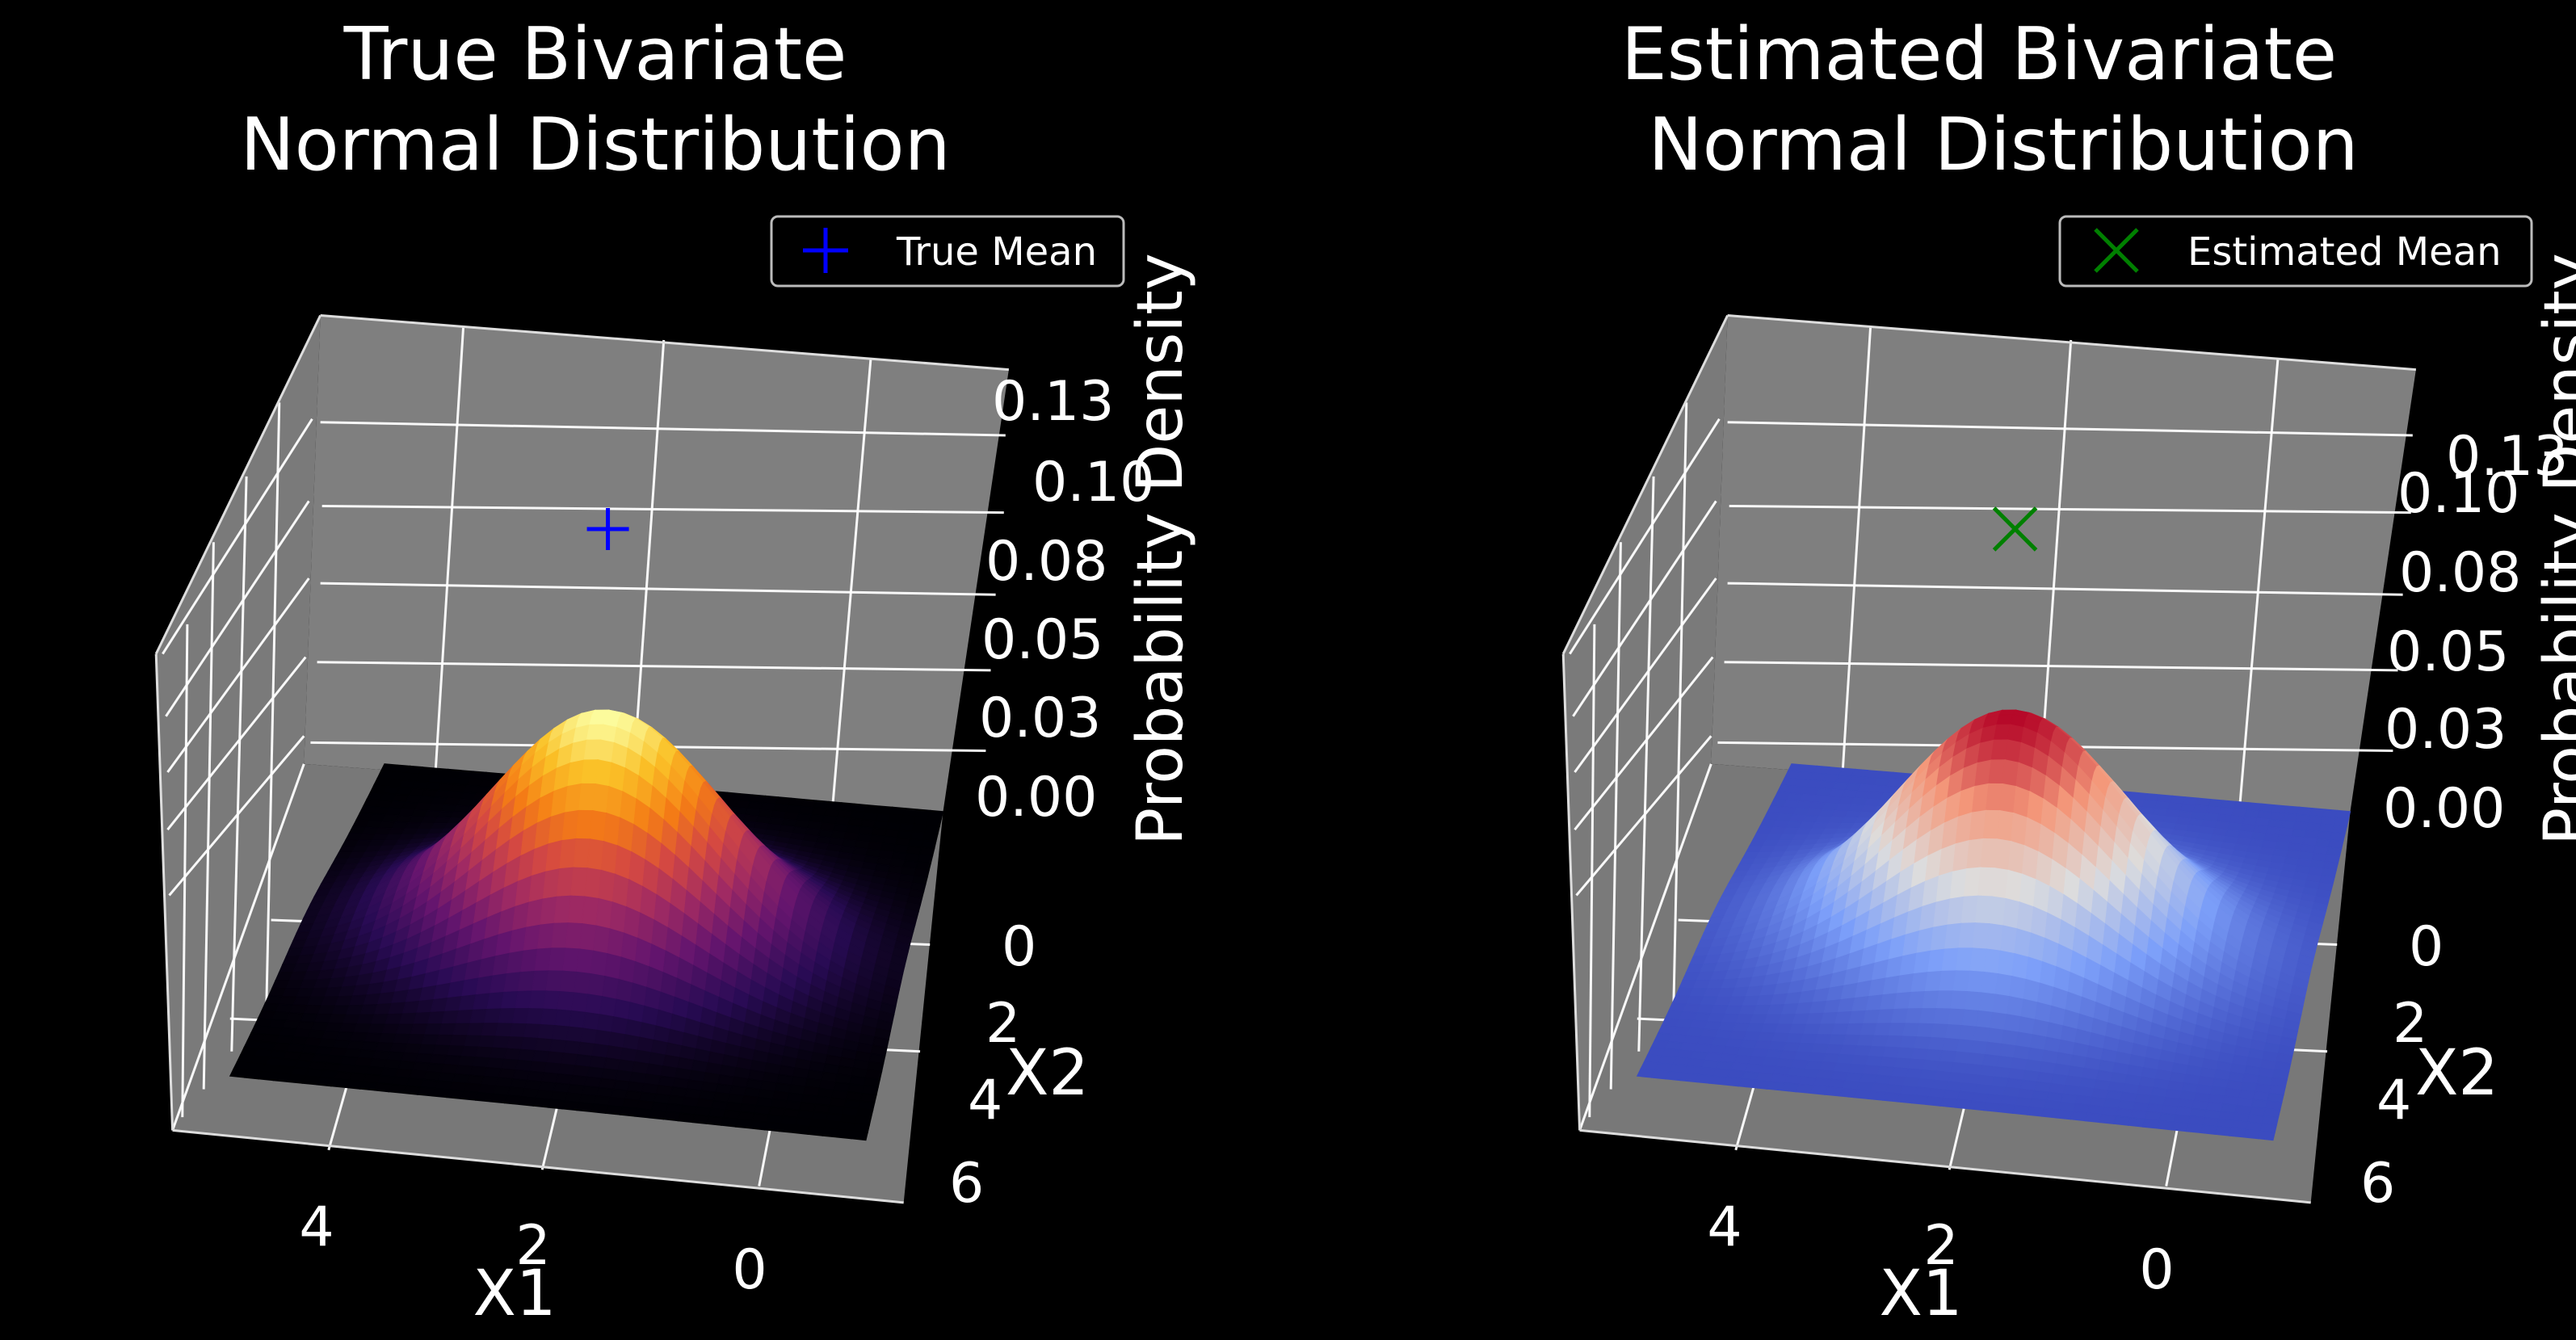 The height and width of the screenshot is (1340, 2576). What do you see at coordinates (1064, 600) in the screenshot?
I see `z-tick-labels: 0.13 0.10 0.08 0.05 0.03 0.00` at bounding box center [1064, 600].